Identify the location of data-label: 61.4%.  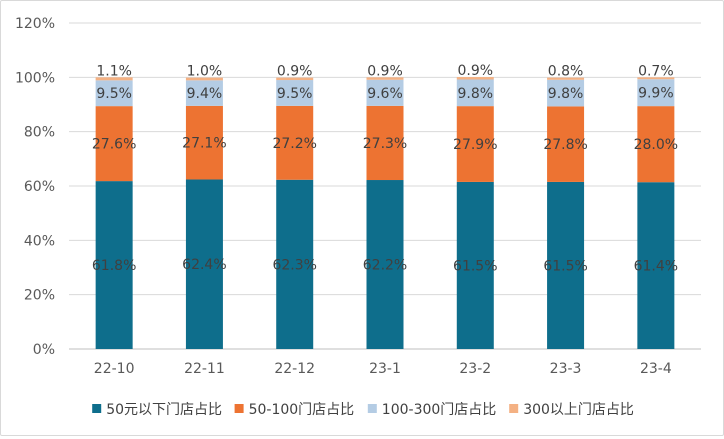
(656, 267).